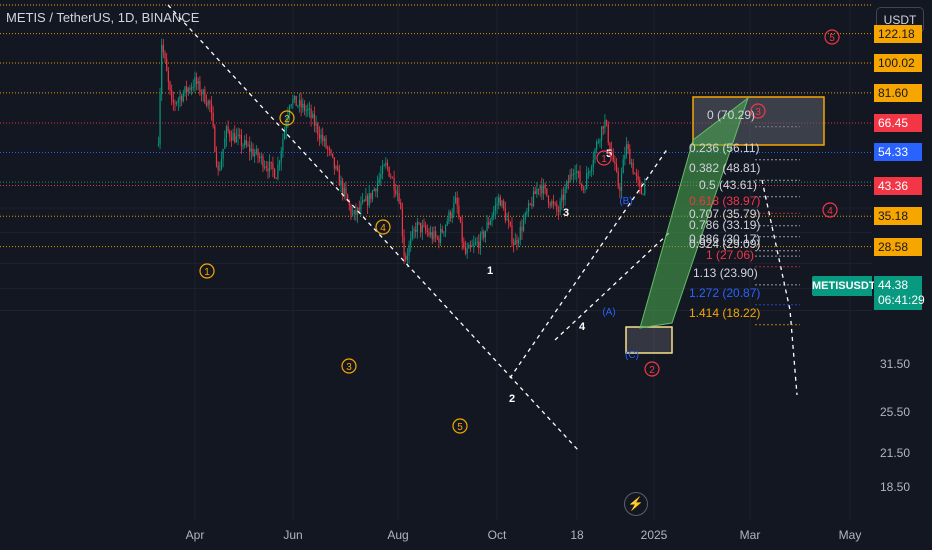 The height and width of the screenshot is (550, 932). I want to click on fib-level-label: 0.618 (38.97), so click(725, 201).